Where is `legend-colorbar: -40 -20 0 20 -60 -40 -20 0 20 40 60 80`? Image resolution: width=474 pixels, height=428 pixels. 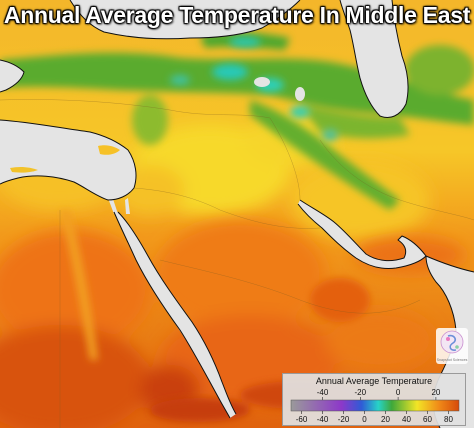
legend-colorbar: -40 -20 0 20 -60 -40 -20 0 20 40 60 80 is located at coordinates (375, 406).